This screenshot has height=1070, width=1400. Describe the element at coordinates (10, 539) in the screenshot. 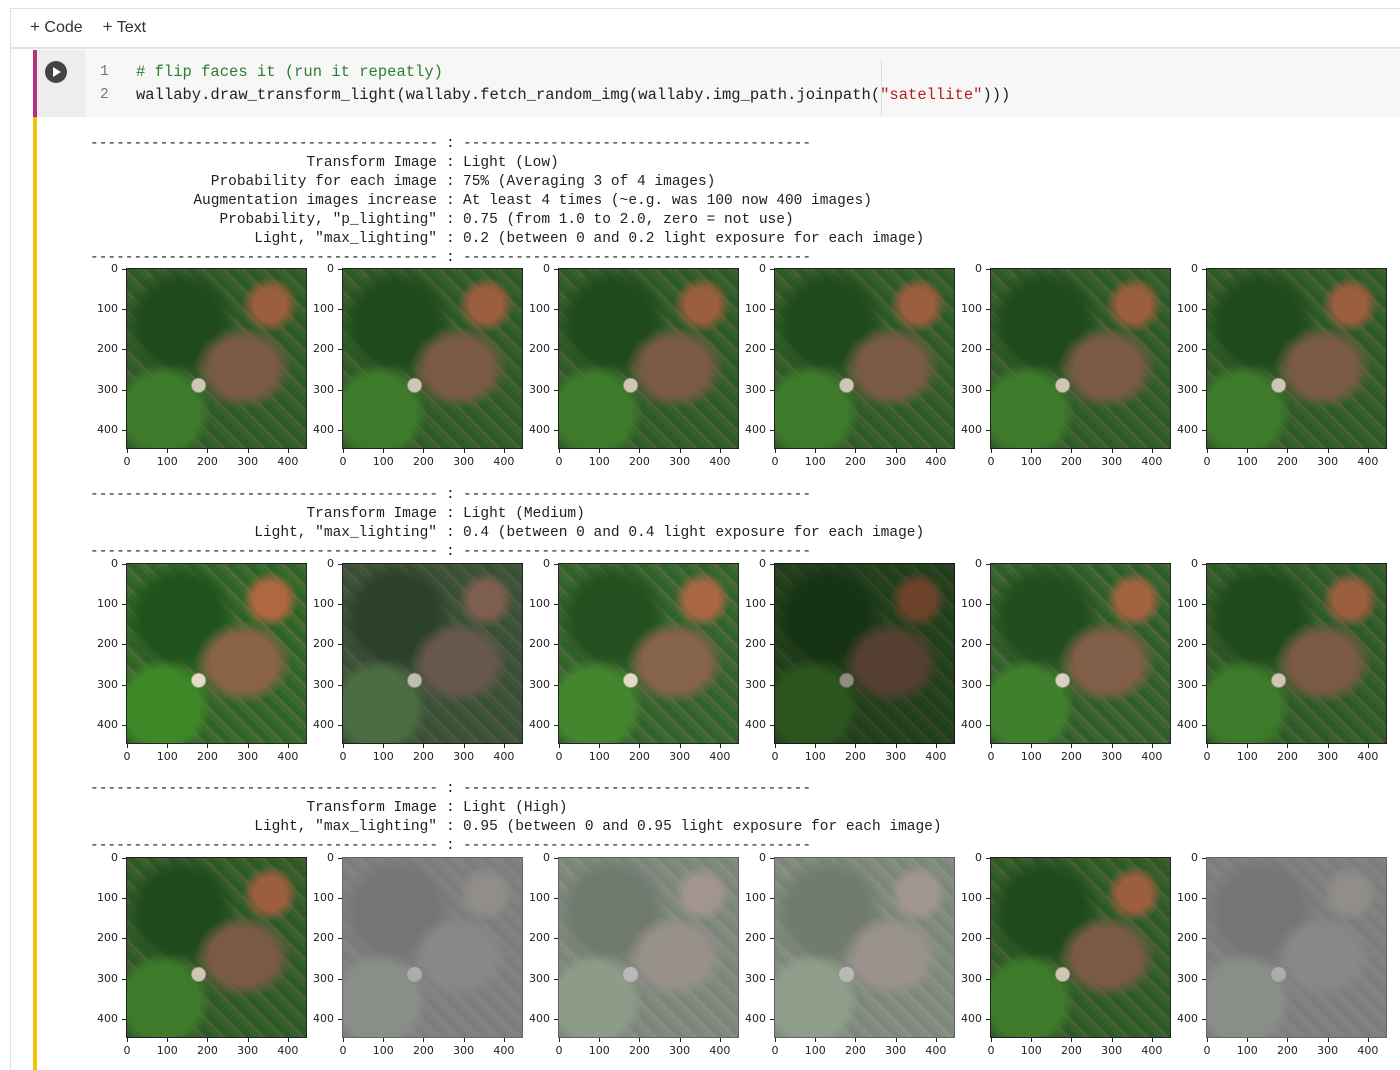

I see `left-border` at that location.